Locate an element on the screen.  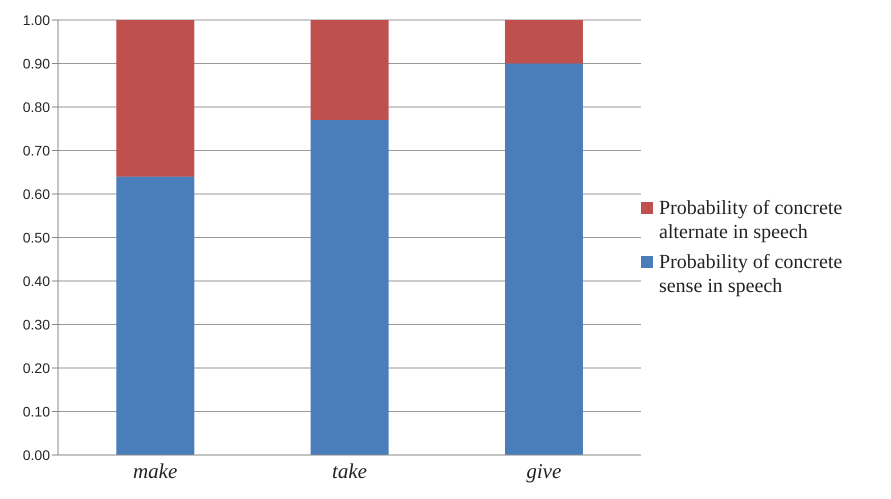
x-tick-label: take is located at coordinates (349, 470).